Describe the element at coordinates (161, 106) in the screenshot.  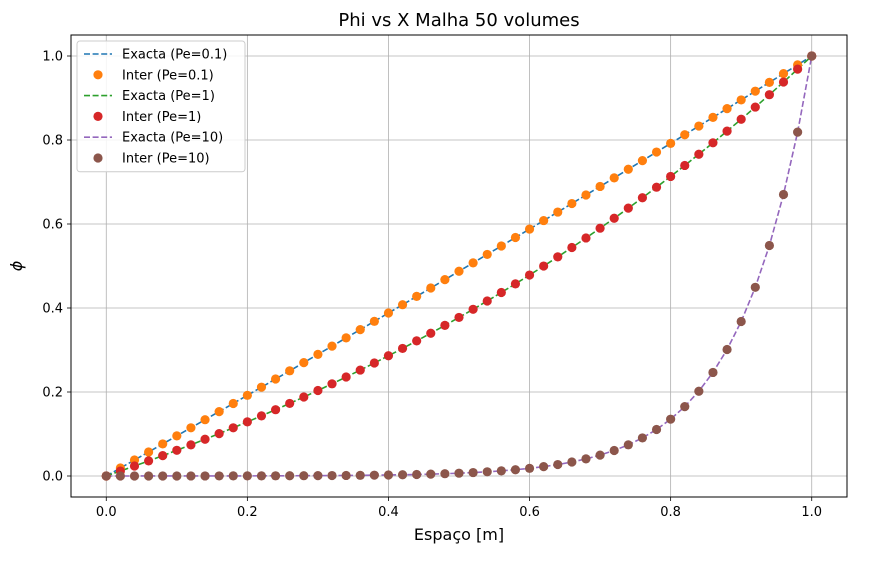
I see `legend-box` at that location.